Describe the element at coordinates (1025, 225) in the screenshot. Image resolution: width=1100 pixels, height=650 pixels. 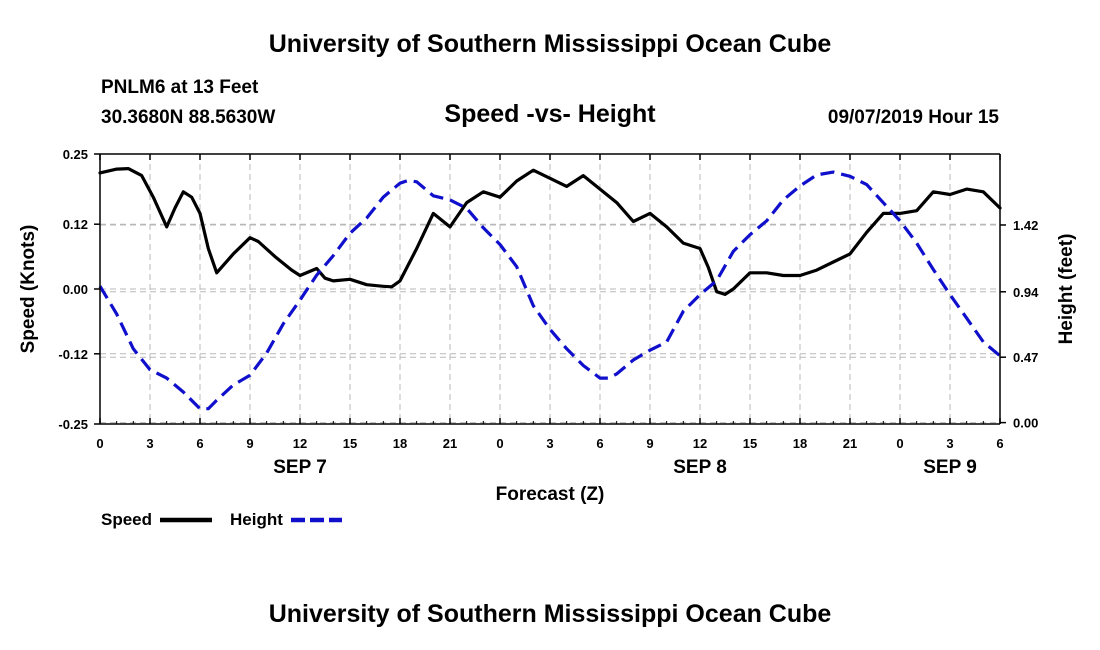
I see `y2-tick-label: 1.42` at that location.